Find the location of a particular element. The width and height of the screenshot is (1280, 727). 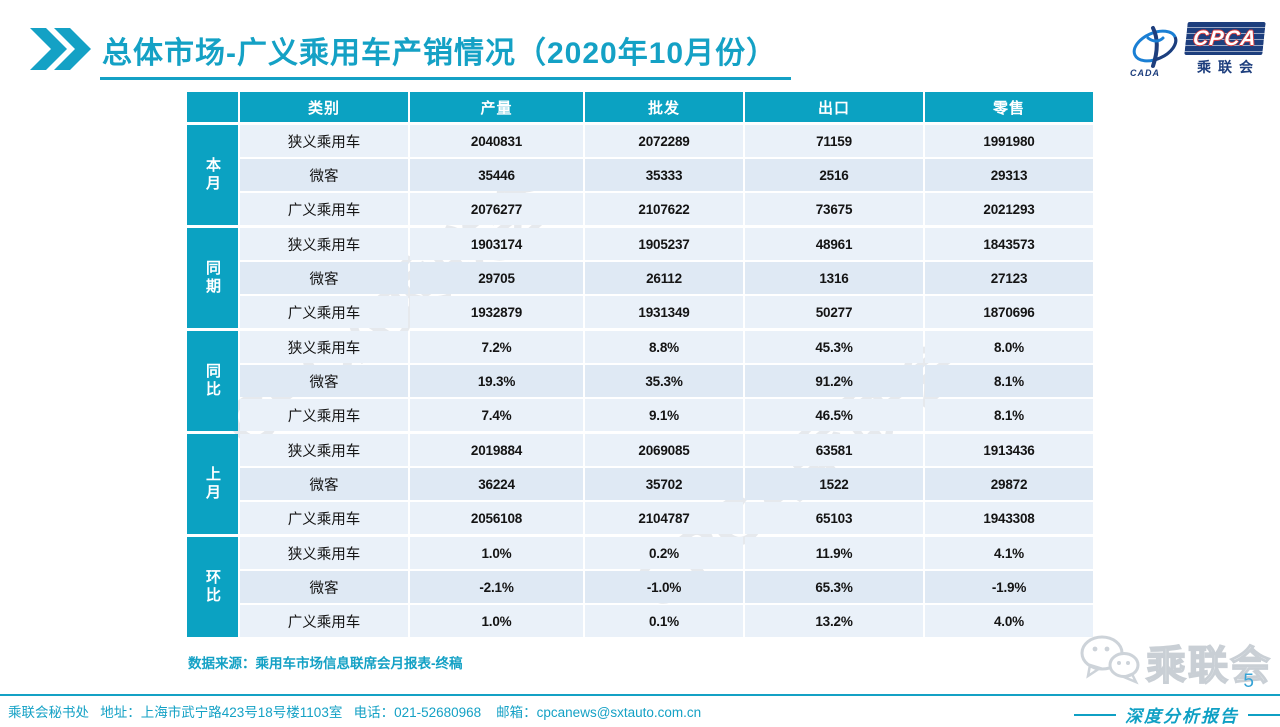

column-header-wholesale: 批发 is located at coordinates (664, 107).